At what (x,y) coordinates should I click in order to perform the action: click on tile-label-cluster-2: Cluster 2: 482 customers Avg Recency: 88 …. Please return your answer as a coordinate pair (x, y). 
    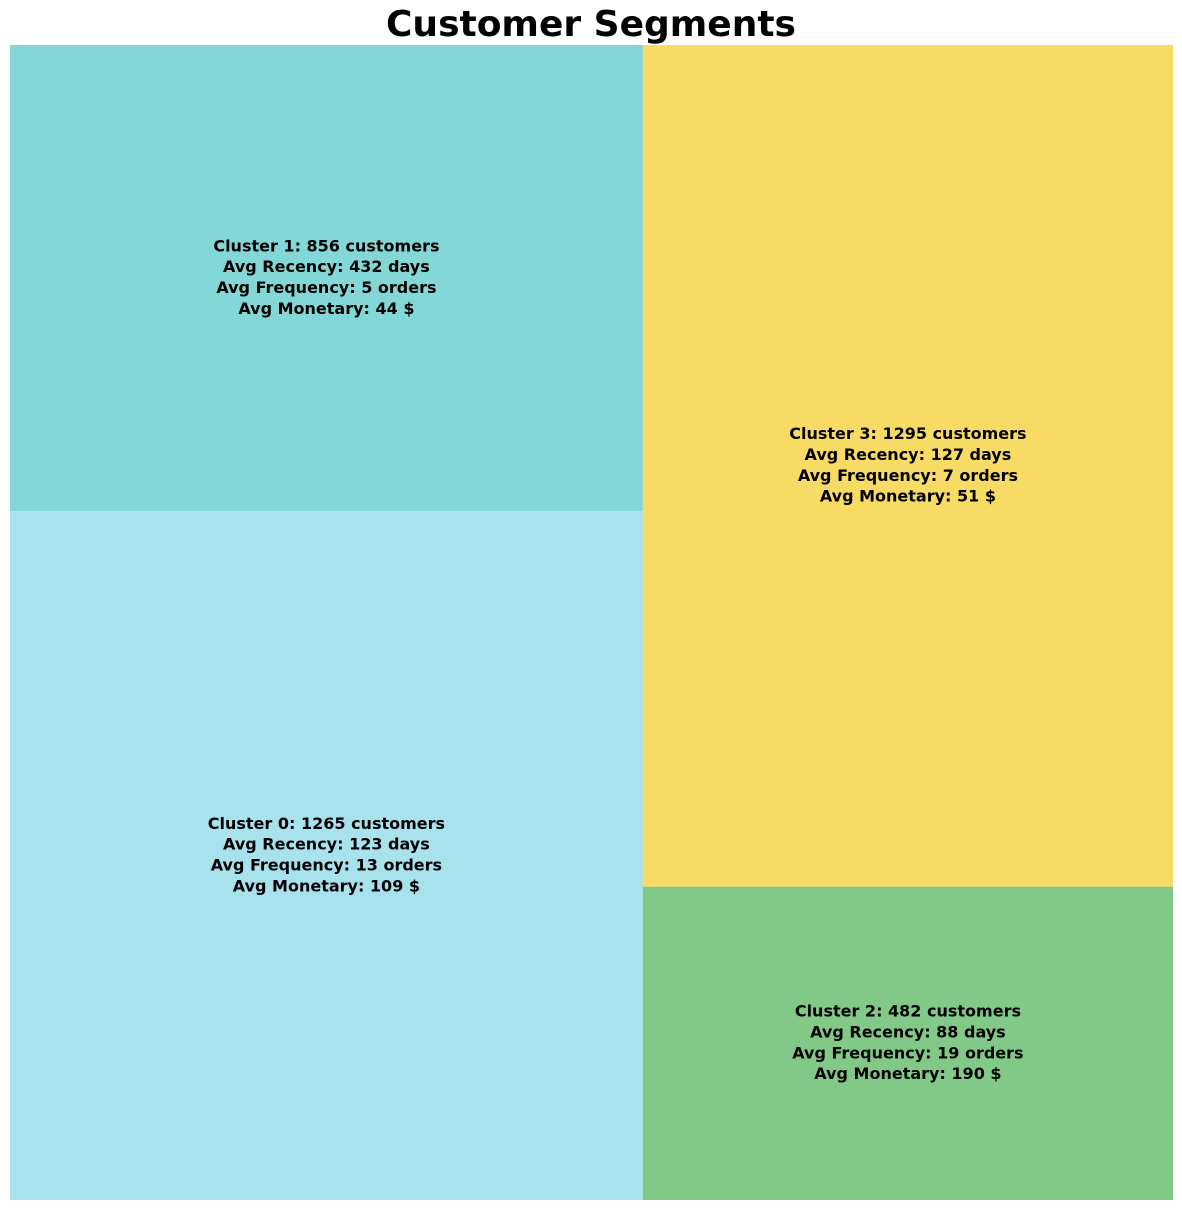
    Looking at the image, I should click on (907, 1042).